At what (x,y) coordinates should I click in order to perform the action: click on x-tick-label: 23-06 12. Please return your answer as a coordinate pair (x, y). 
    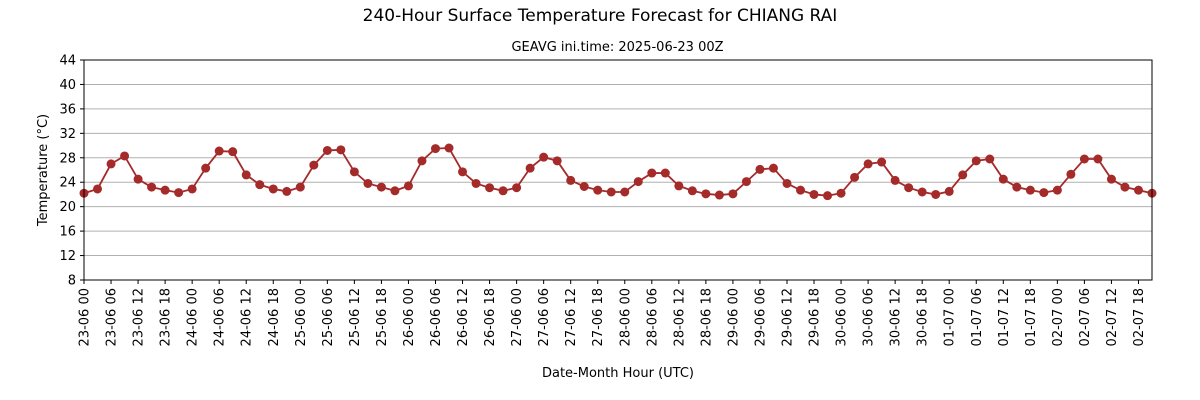
    Looking at the image, I should click on (139, 317).